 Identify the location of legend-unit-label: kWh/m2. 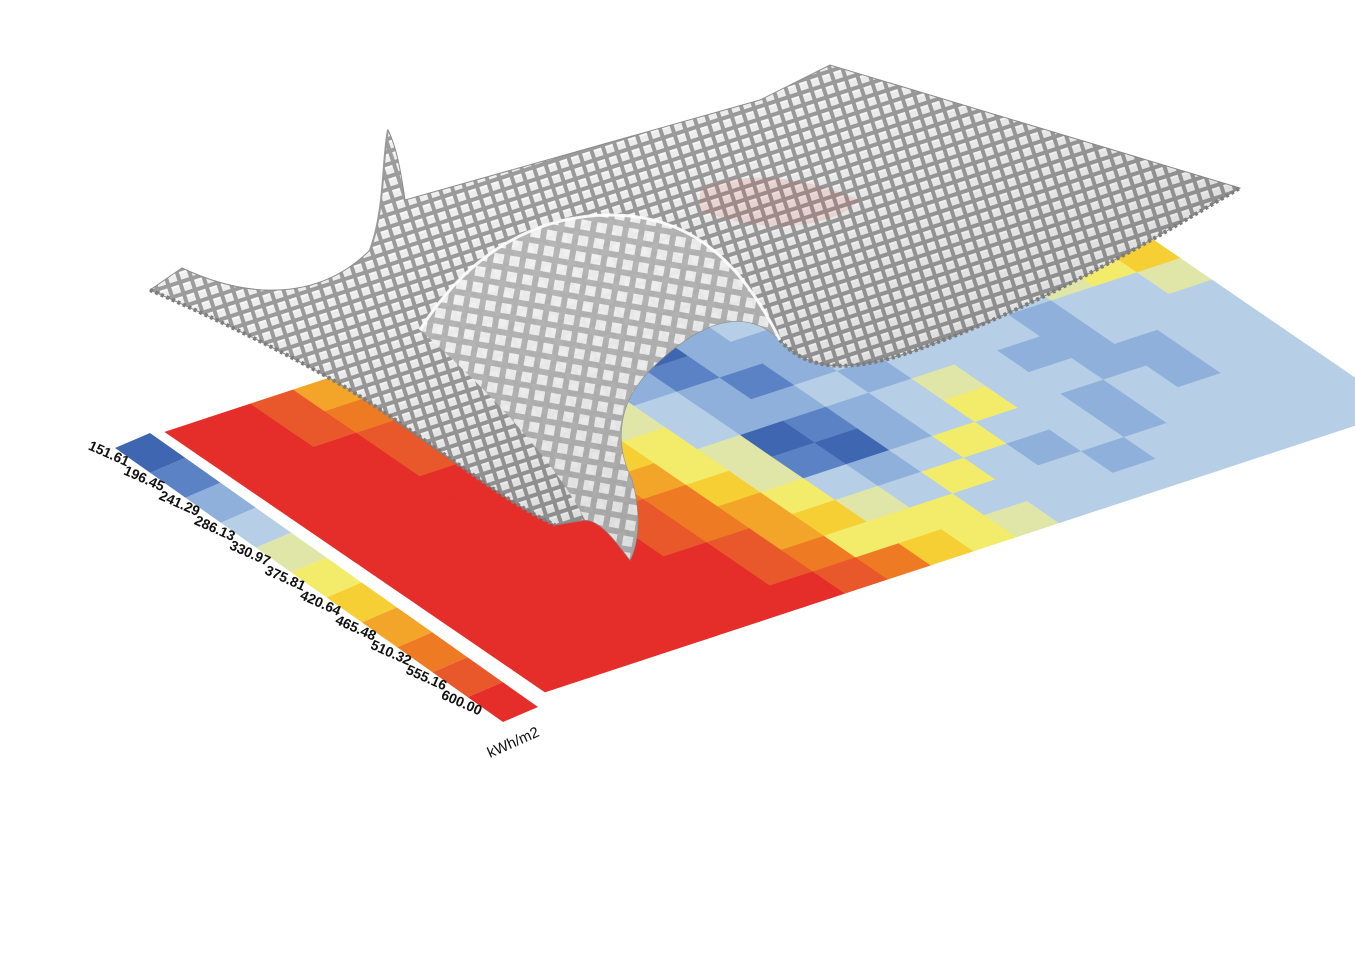
(513, 743).